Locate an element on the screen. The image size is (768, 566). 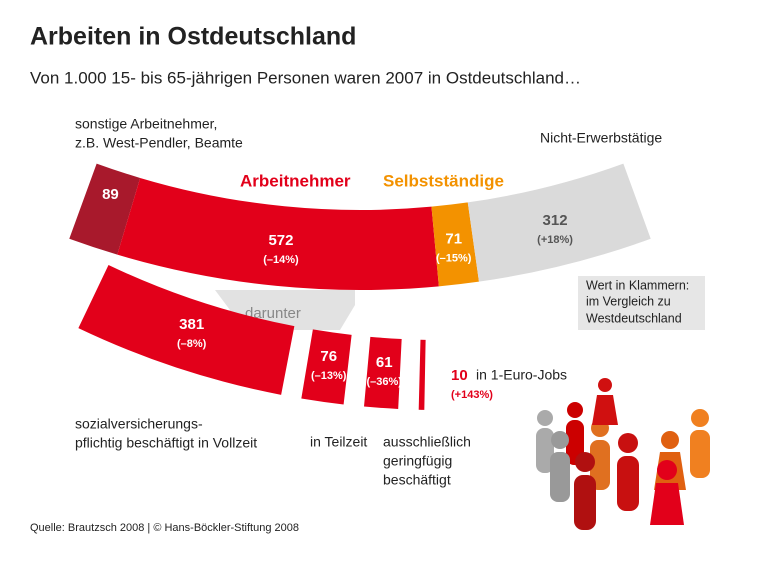
segment-change: (–13%) is located at coordinates (329, 376).